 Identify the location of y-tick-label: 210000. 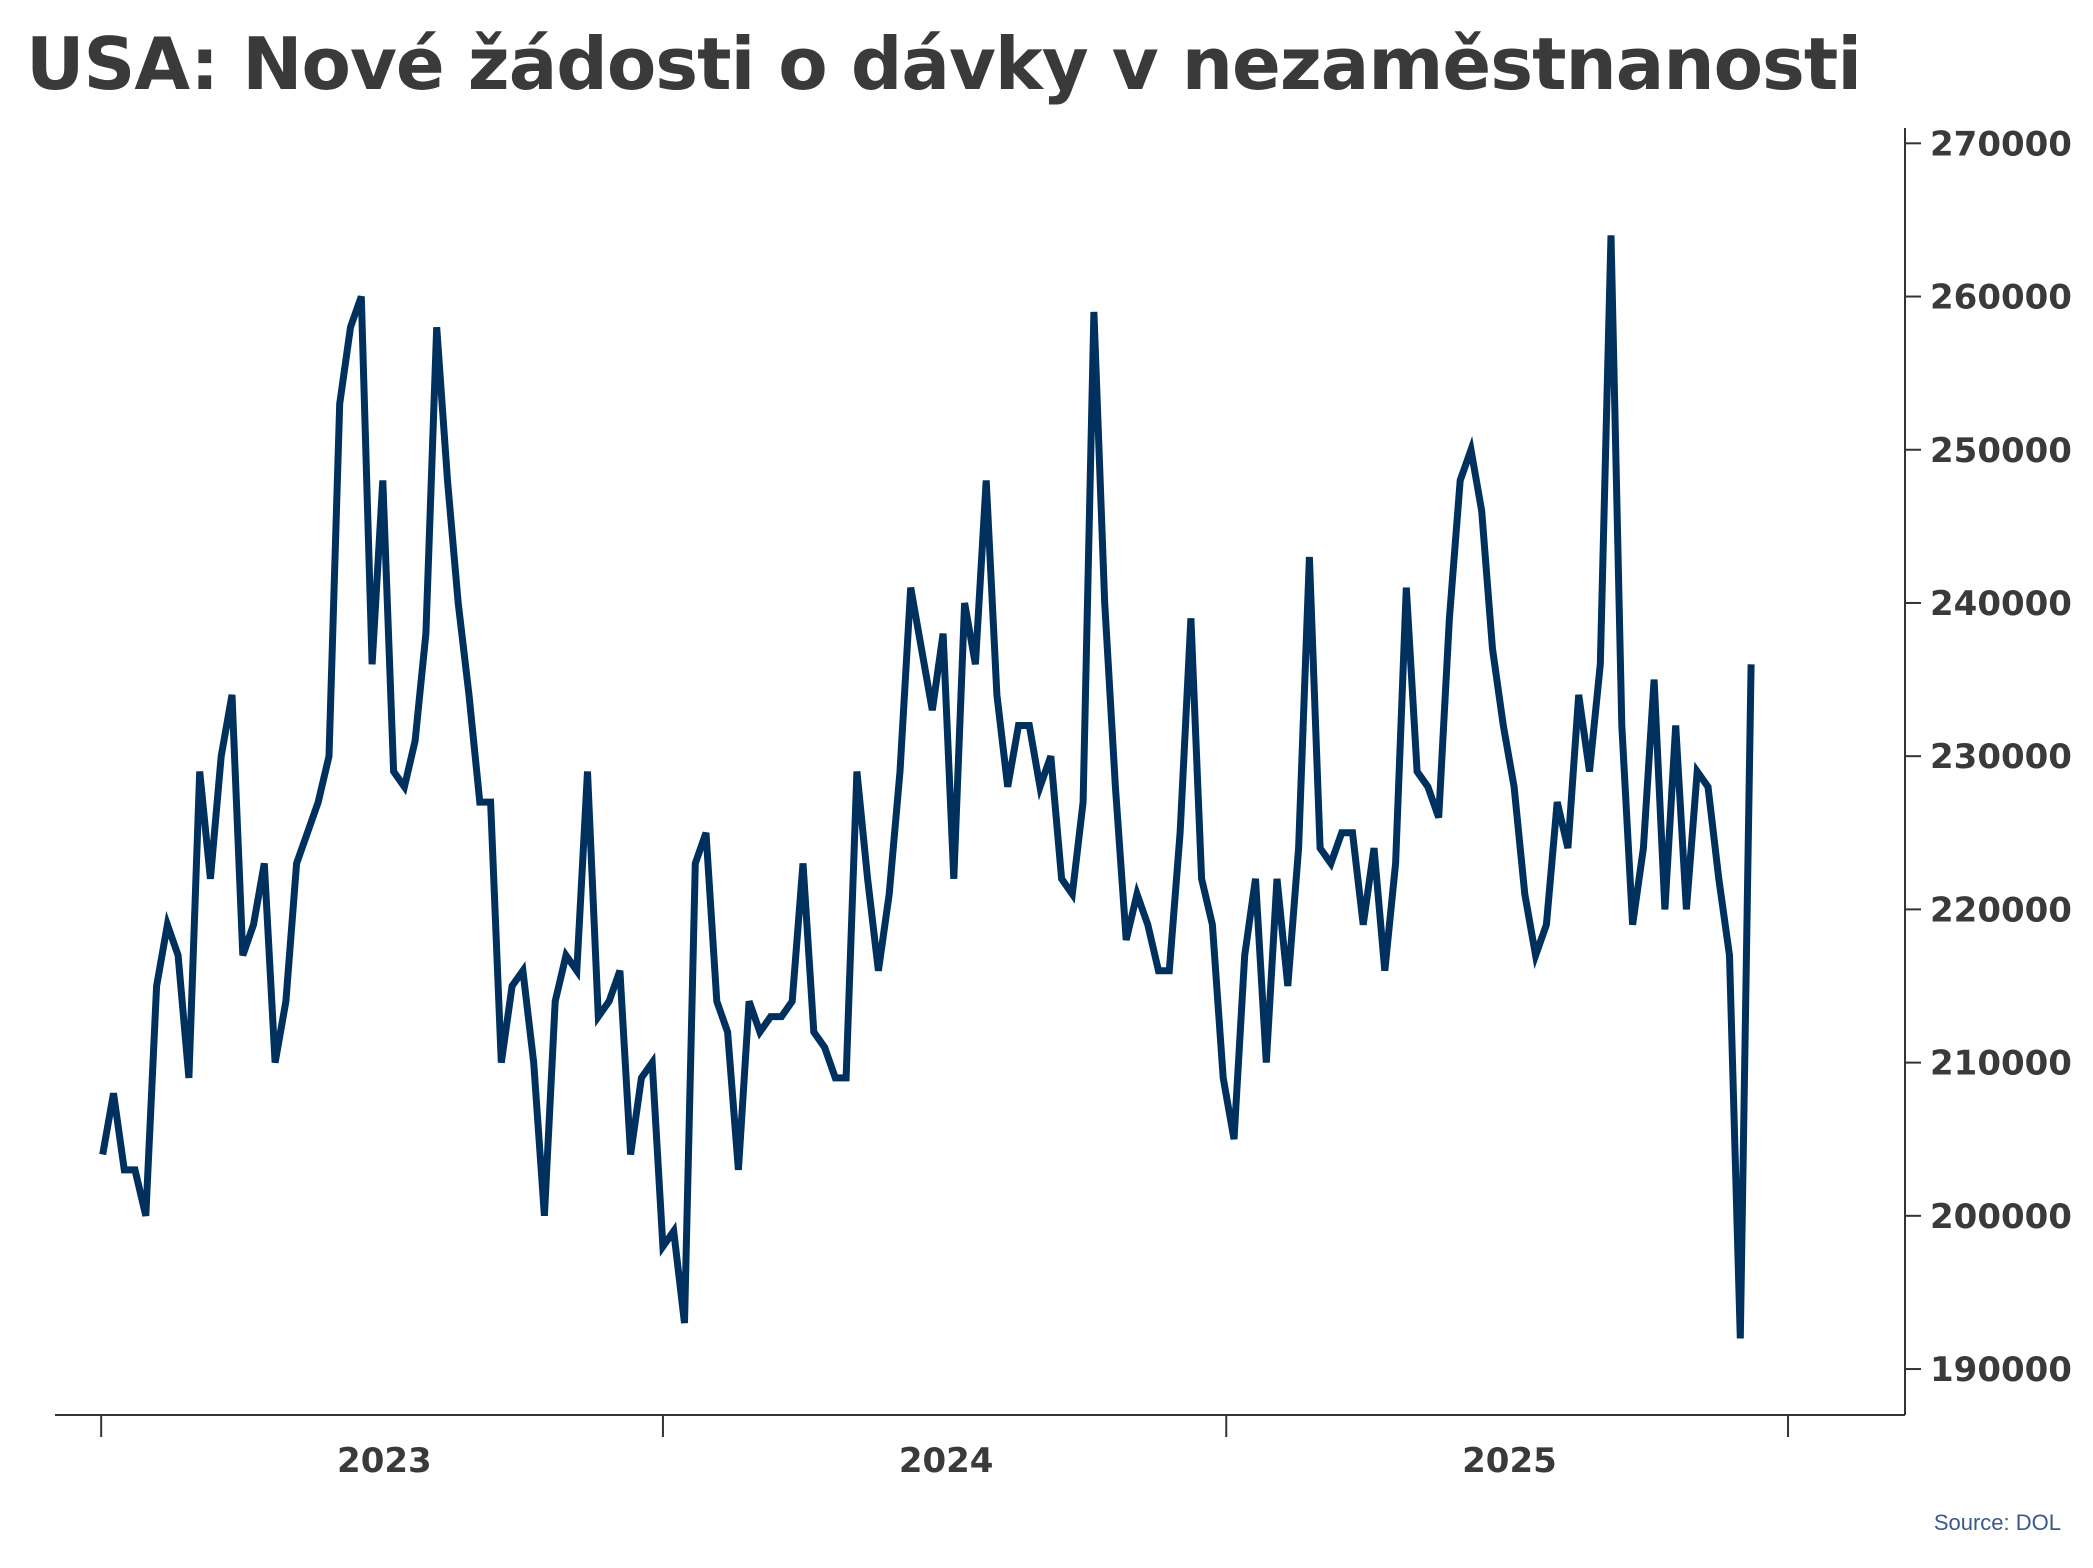
(2001, 1064).